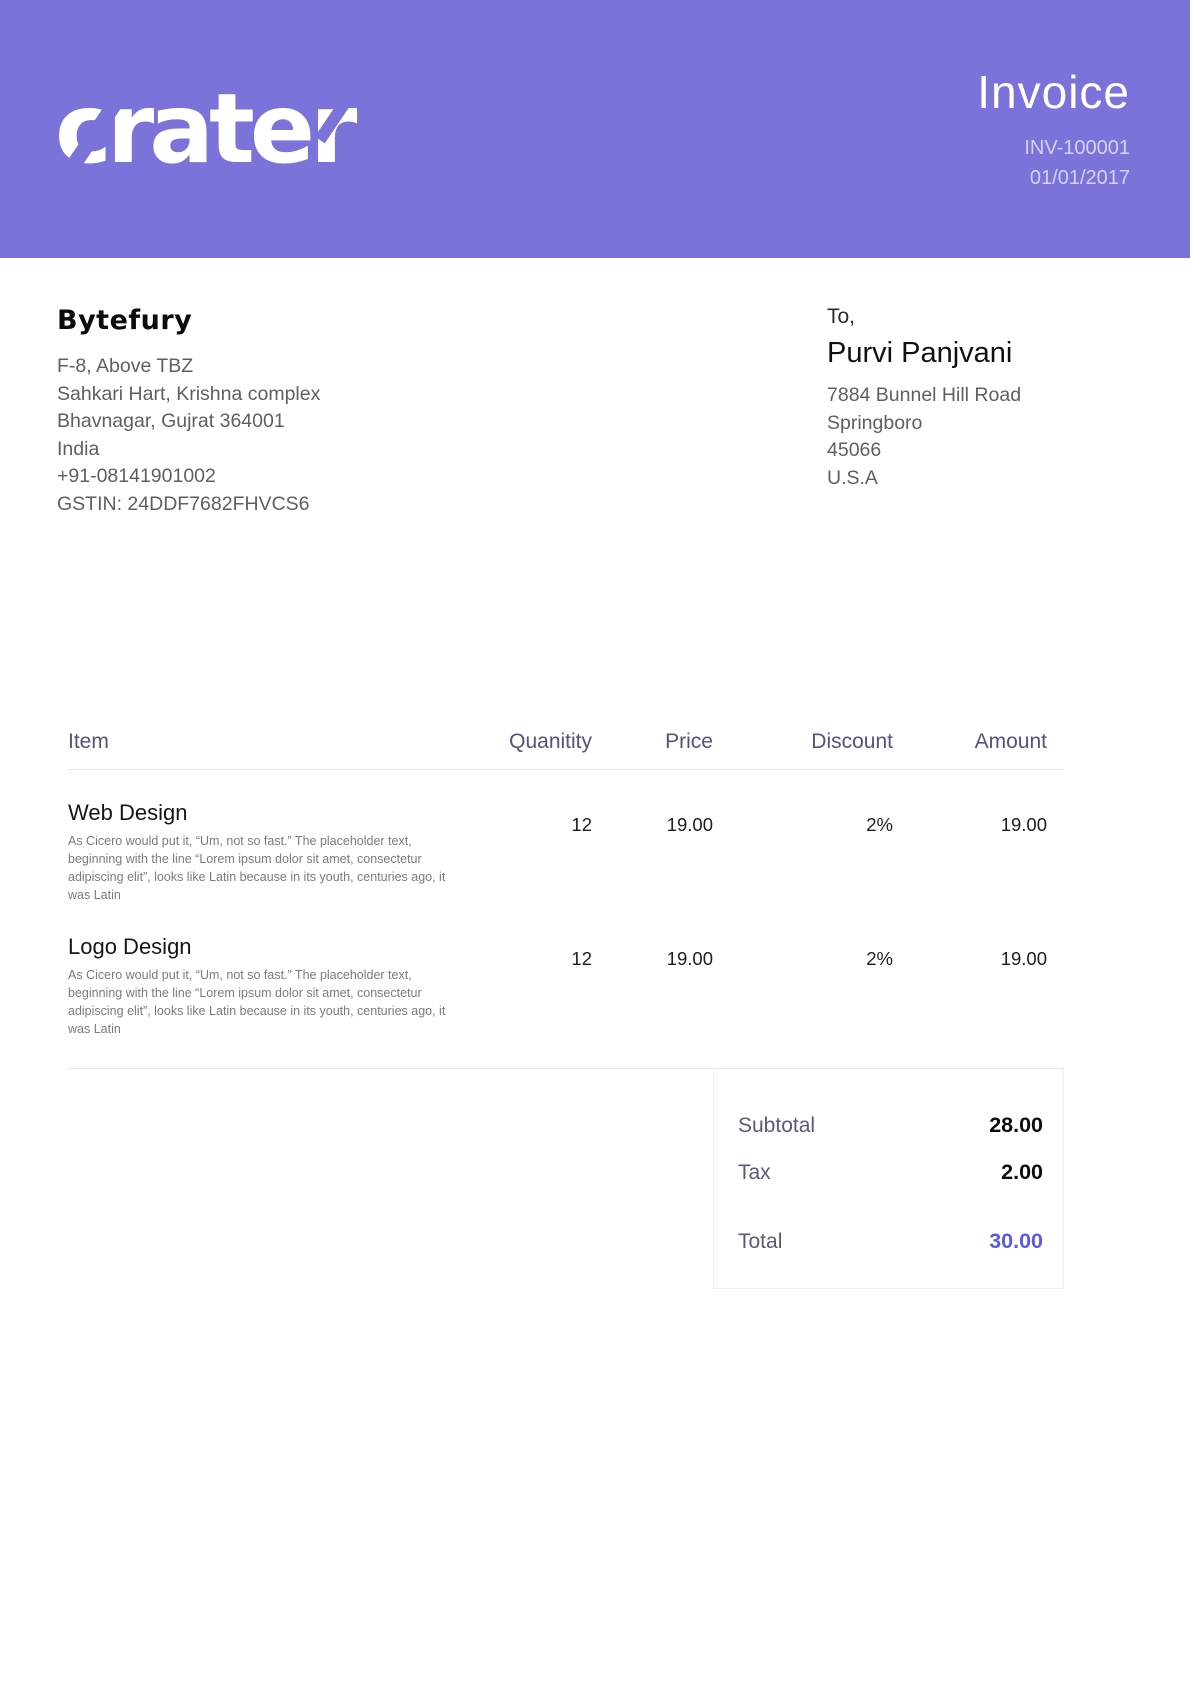  What do you see at coordinates (125, 366) in the screenshot?
I see `company-address-line: F-8, Above TBZ` at bounding box center [125, 366].